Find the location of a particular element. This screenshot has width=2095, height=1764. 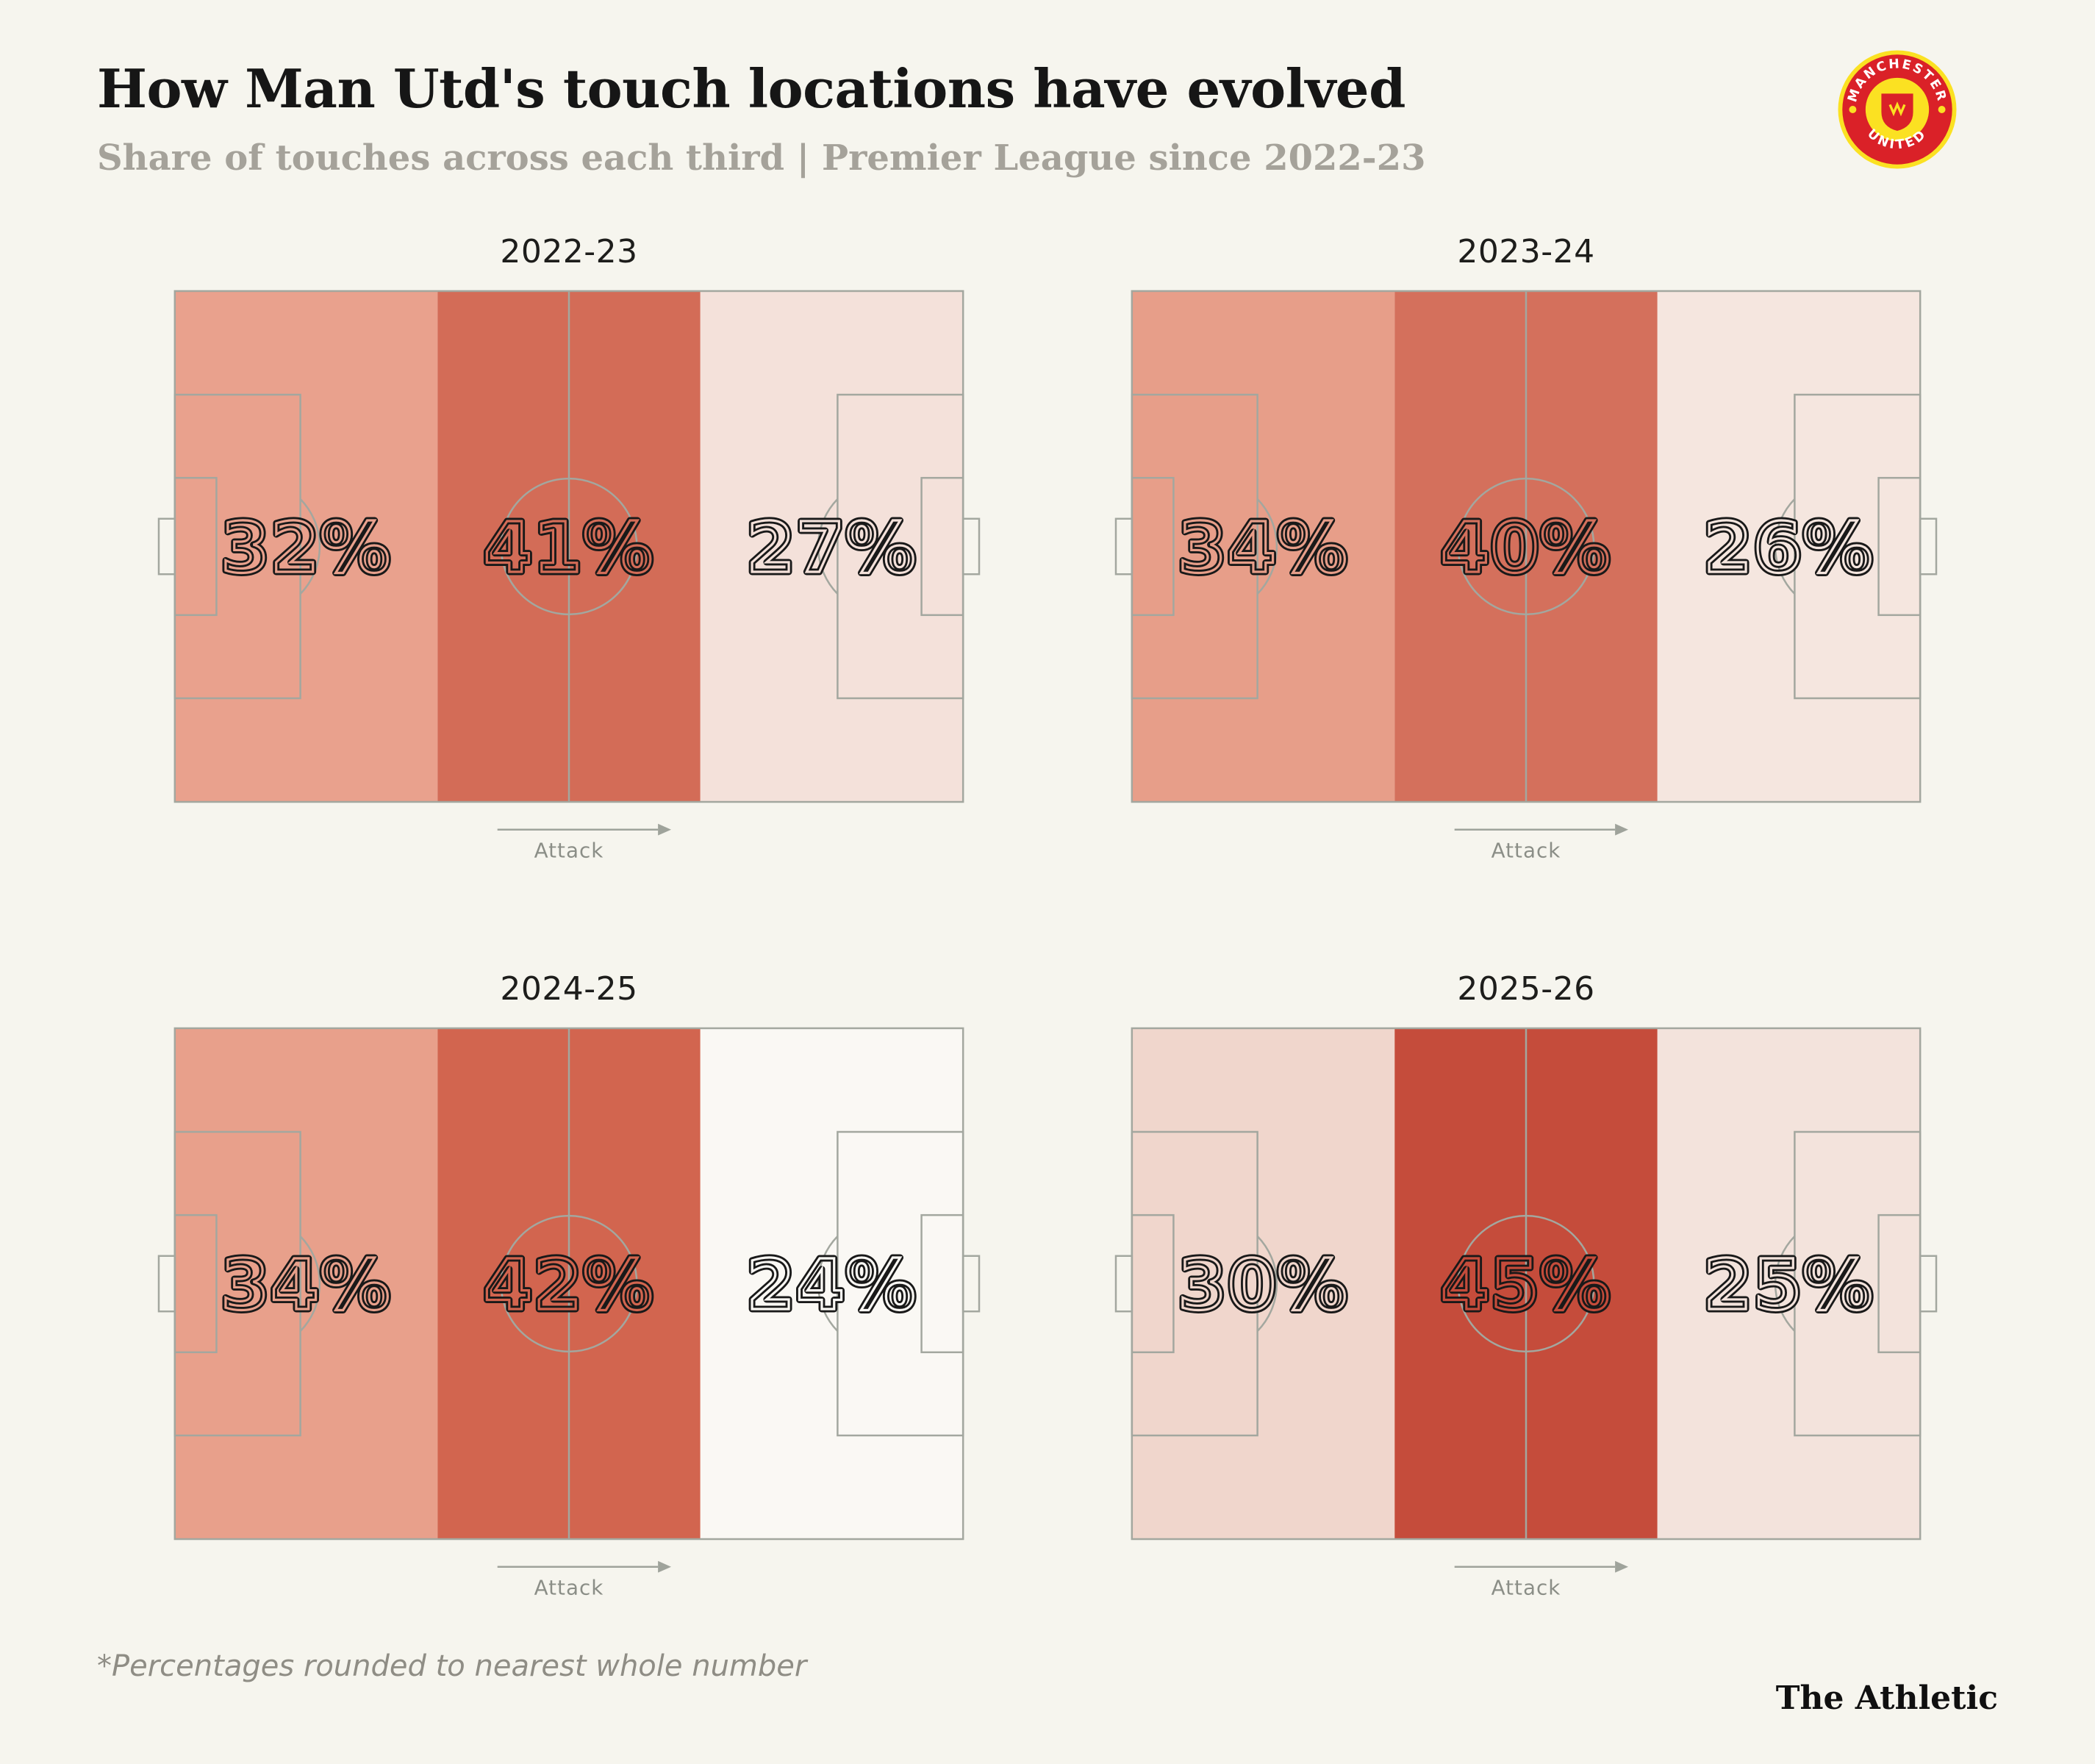

attacking-share-inline: 27% is located at coordinates (832, 548).